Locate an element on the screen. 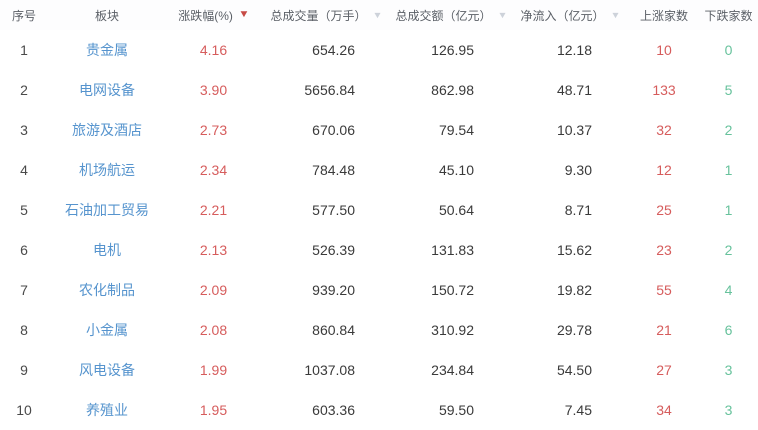 The image size is (758, 430). sector-link: 风电设备 is located at coordinates (107, 370).